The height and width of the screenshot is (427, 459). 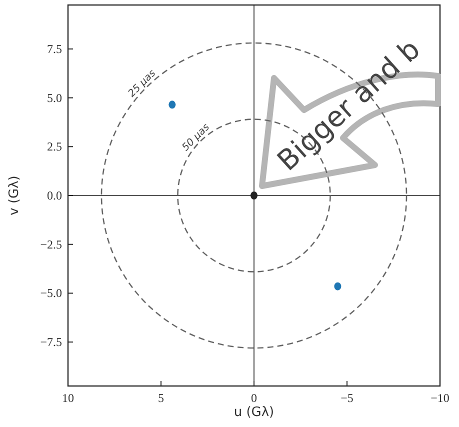 I want to click on x-tick-label: 0, so click(x=254, y=398).